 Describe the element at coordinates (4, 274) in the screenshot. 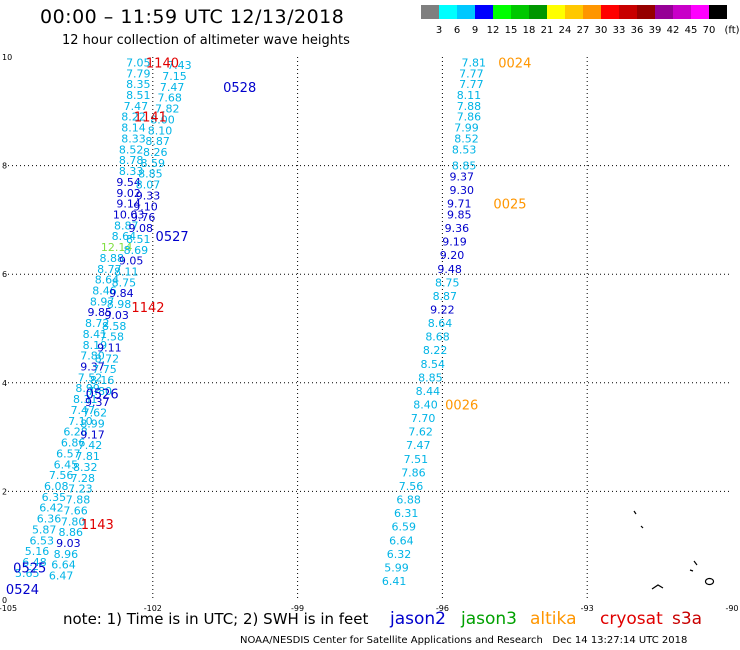

I see `y-tick-label: 6` at that location.